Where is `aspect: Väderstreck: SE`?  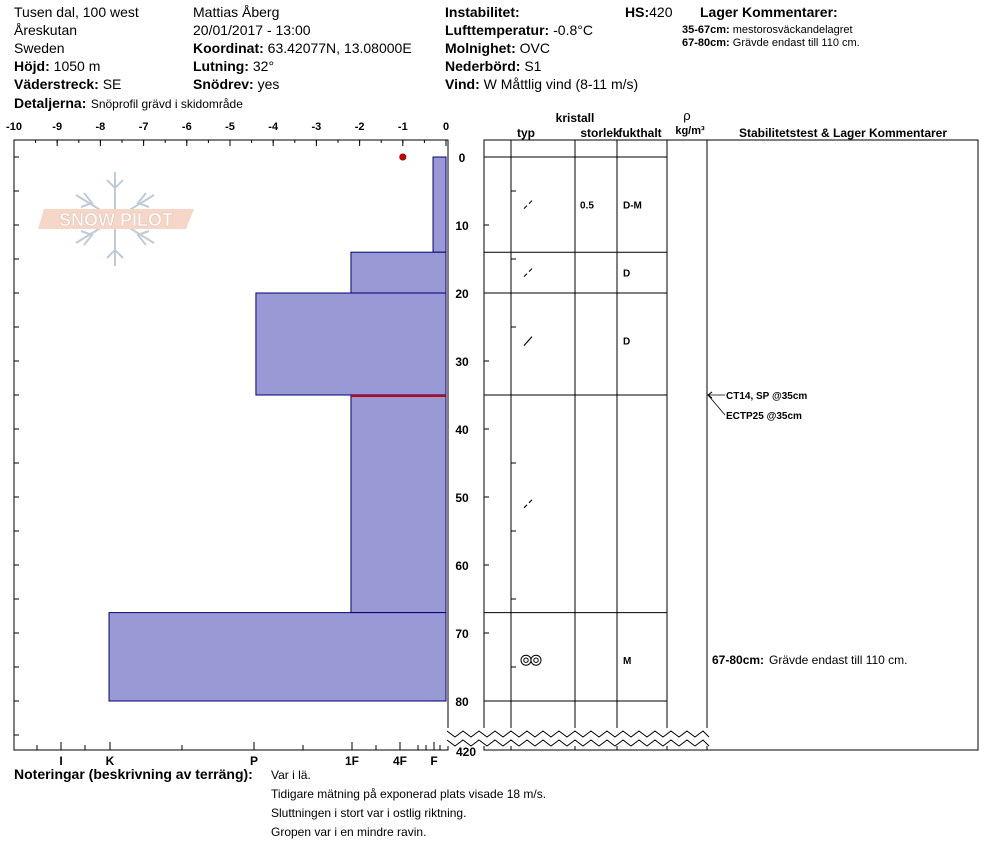 aspect: Väderstreck: SE is located at coordinates (67, 84).